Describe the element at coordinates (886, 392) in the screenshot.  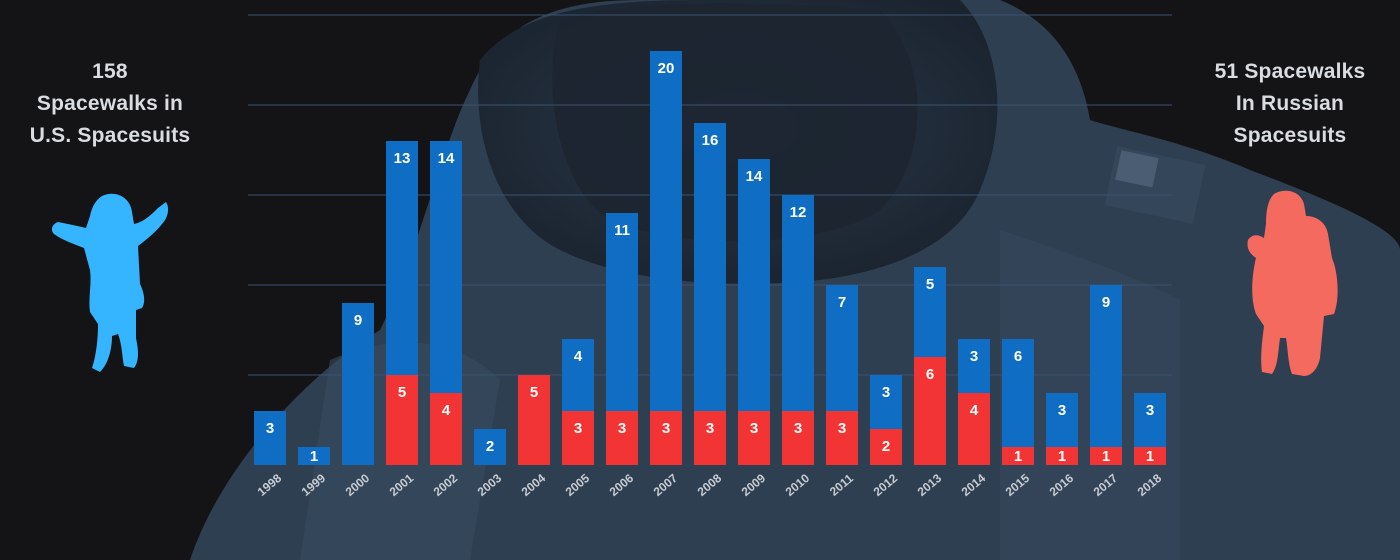
I see `us-value-label-2012: 3` at that location.